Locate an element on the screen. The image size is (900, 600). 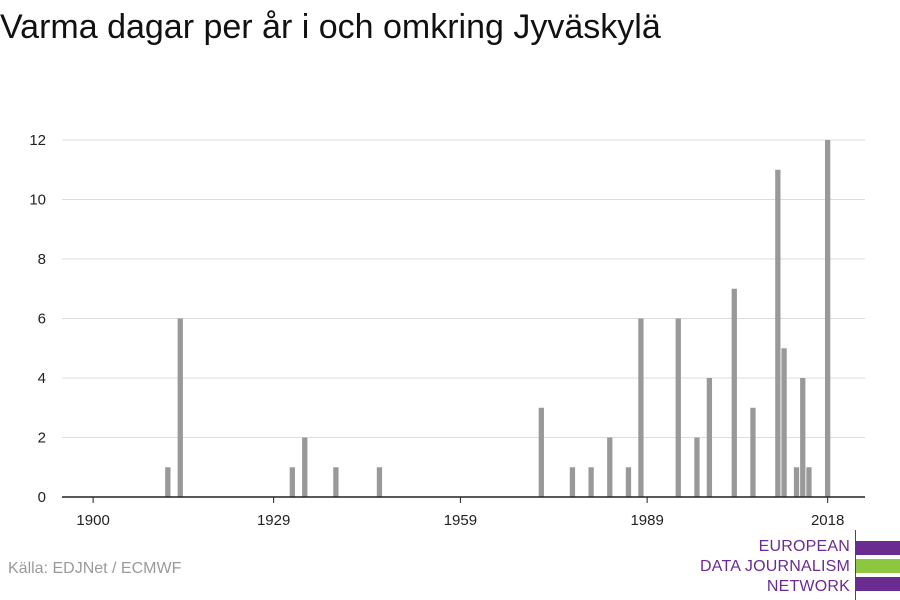
y-axis-ticks: 0 2 4 6 8 10 12 is located at coordinates (37, 319).